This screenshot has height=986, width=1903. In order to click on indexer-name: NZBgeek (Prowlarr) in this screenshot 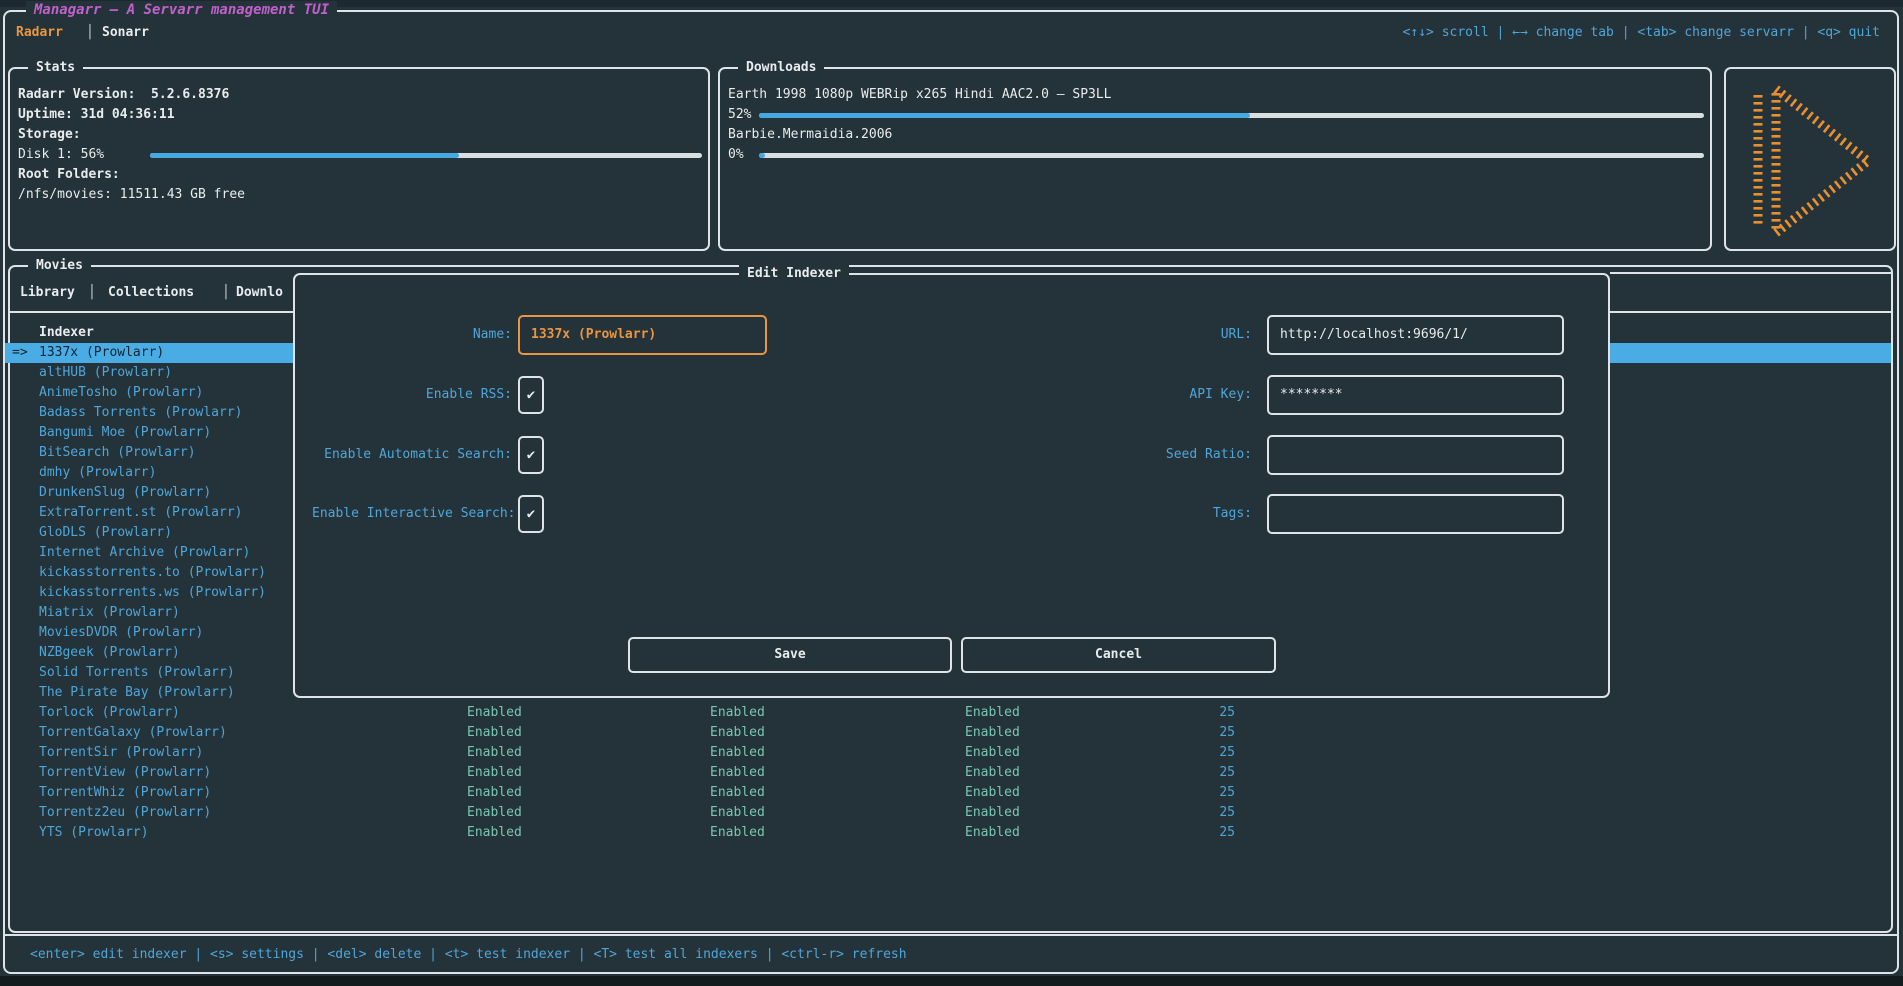, I will do `click(109, 652)`.